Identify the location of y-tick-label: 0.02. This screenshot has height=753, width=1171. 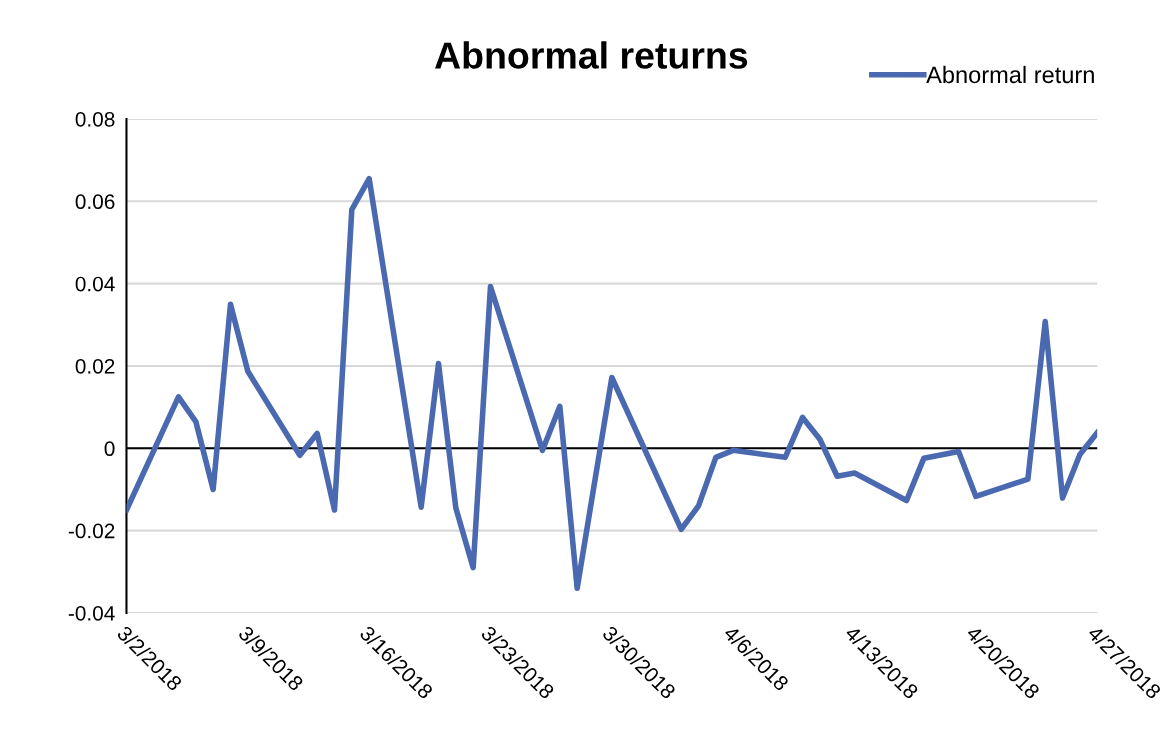
(95, 366).